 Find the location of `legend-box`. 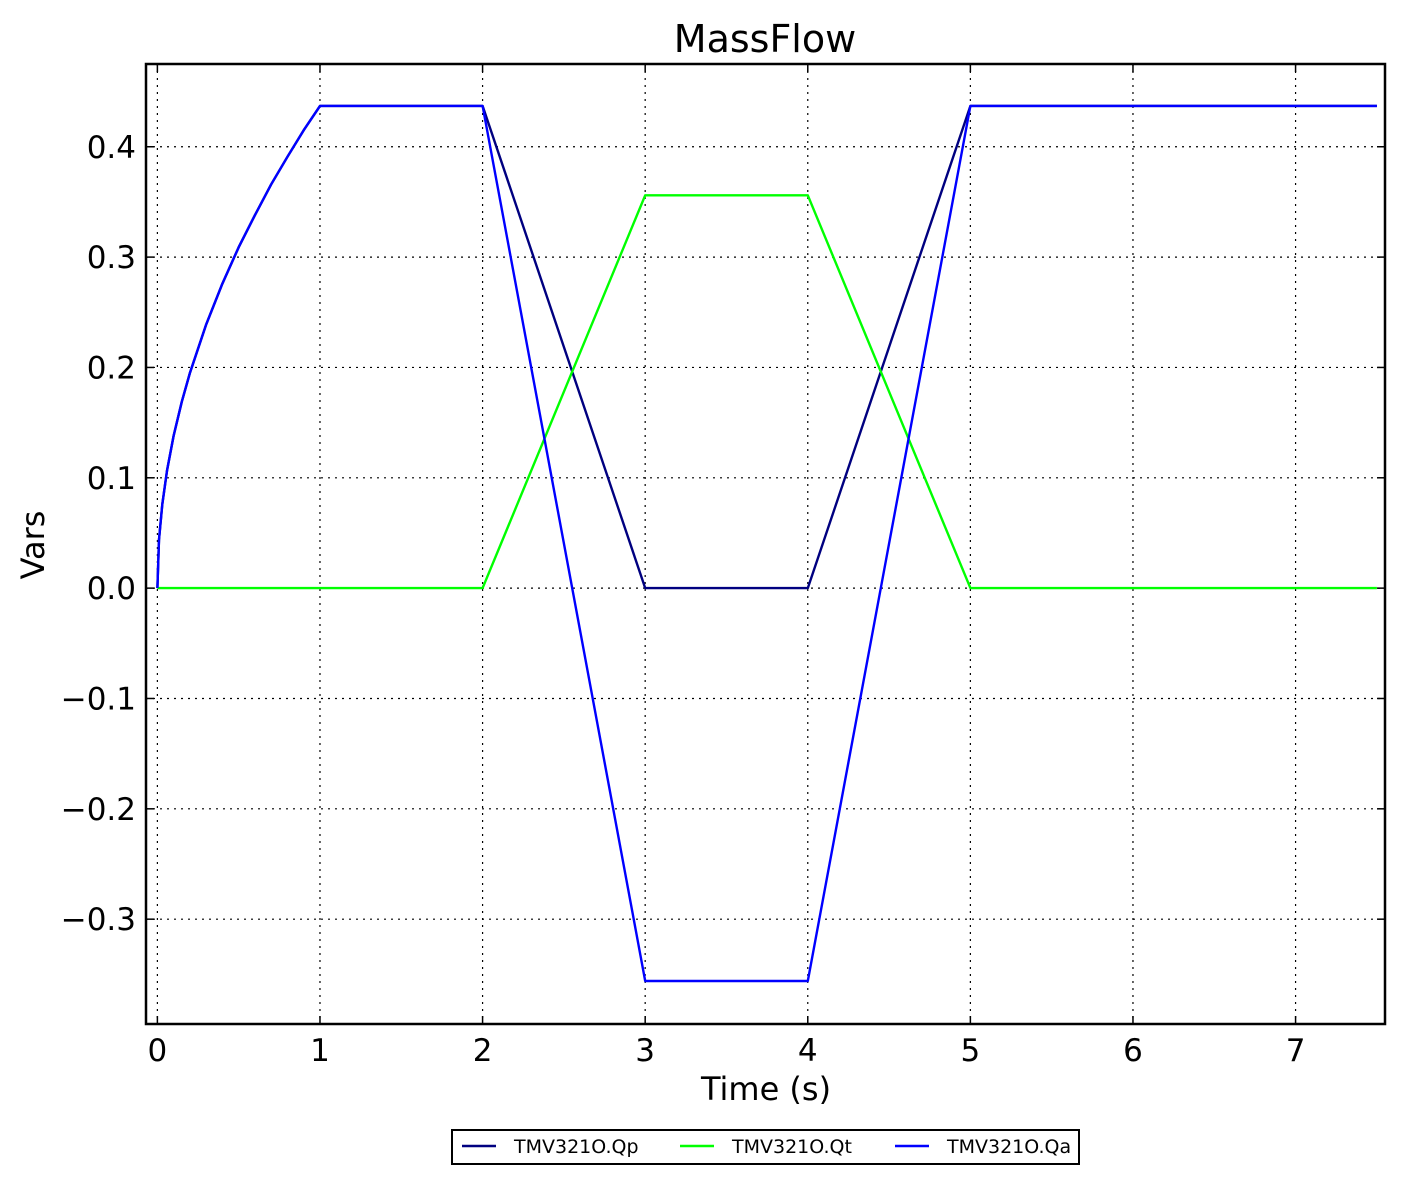

legend-box is located at coordinates (765, 1147).